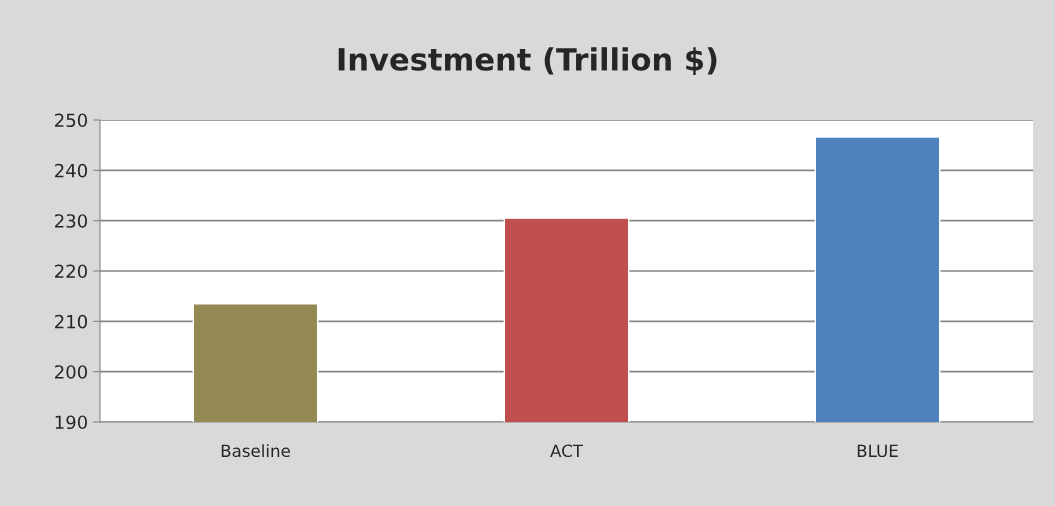 Image resolution: width=1055 pixels, height=506 pixels. What do you see at coordinates (71, 120) in the screenshot?
I see `y-tick-label: 250` at bounding box center [71, 120].